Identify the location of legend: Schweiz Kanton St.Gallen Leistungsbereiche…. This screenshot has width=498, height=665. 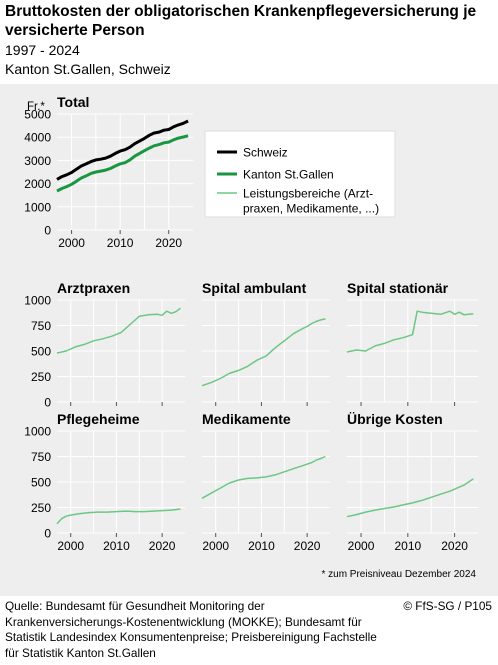
(300, 174).